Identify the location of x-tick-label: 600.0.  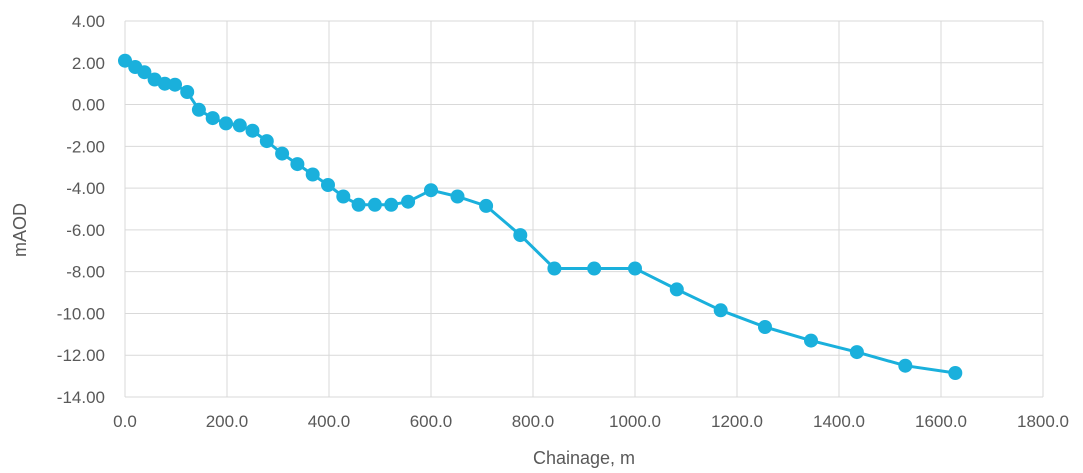
(431, 421).